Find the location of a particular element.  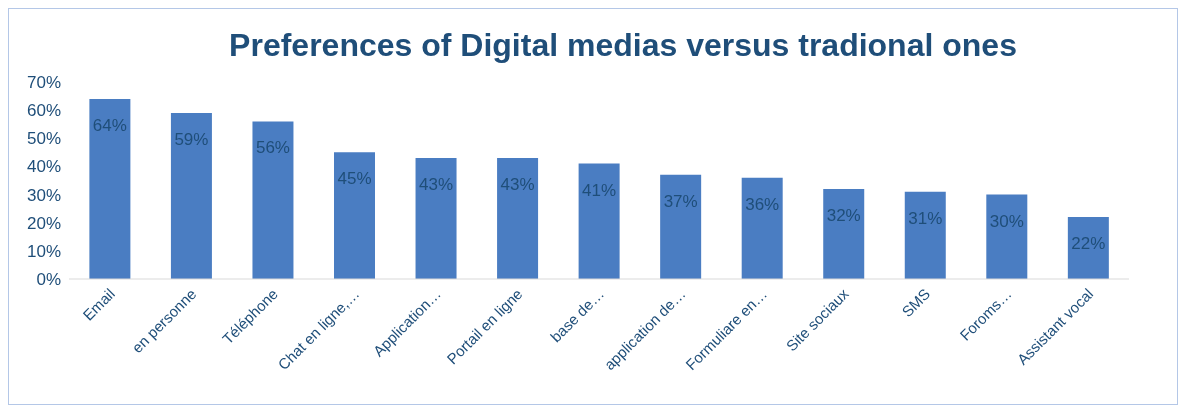

data-label: 37% is located at coordinates (680, 201).